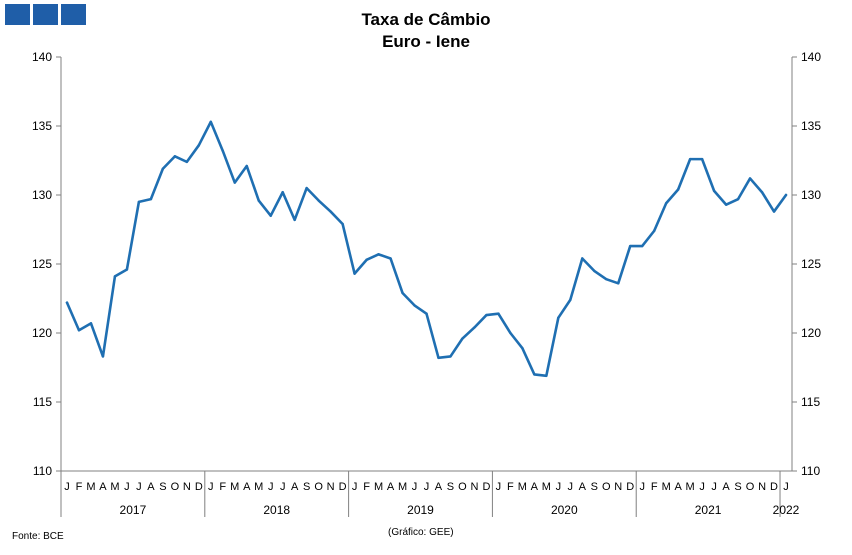 This screenshot has width=852, height=555. I want to click on y-tick-label-left: 125, so click(42, 264).